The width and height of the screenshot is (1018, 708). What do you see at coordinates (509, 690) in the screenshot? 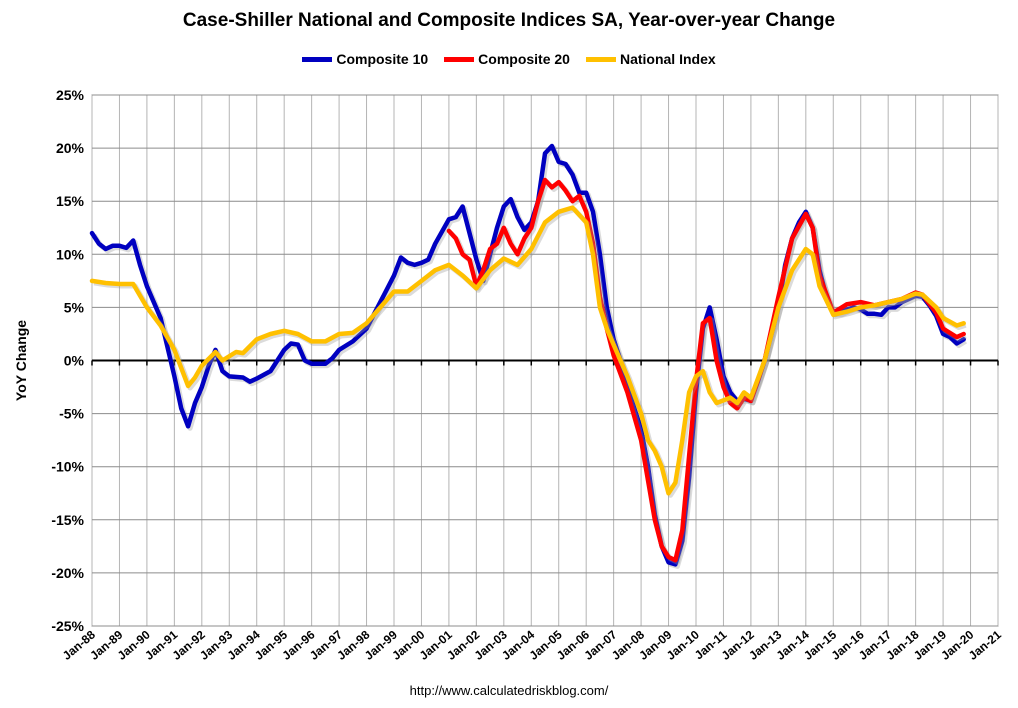
I see `source-url: http://www.calculatedriskblog.com/` at bounding box center [509, 690].